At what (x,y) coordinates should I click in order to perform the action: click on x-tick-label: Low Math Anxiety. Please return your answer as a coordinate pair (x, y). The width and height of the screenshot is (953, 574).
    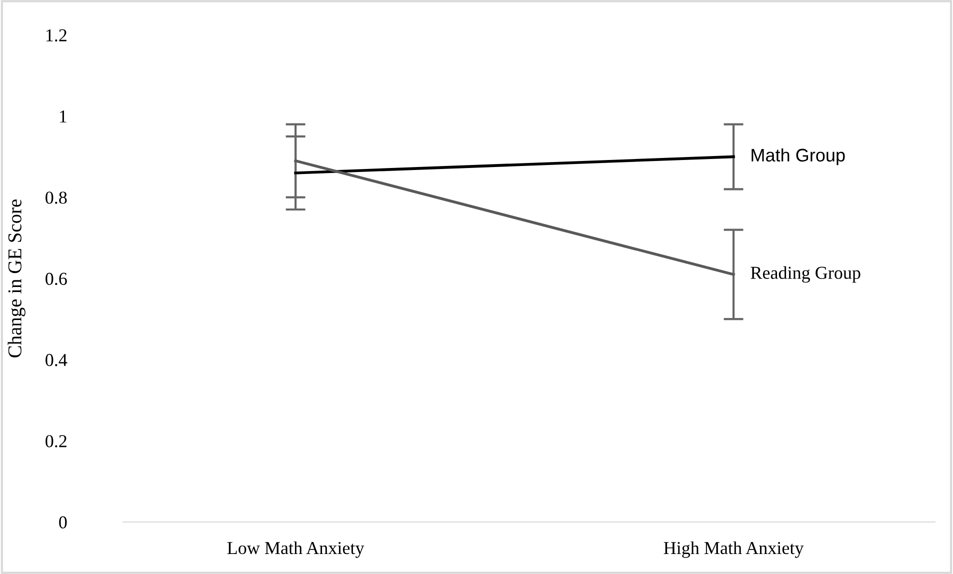
    Looking at the image, I should click on (295, 549).